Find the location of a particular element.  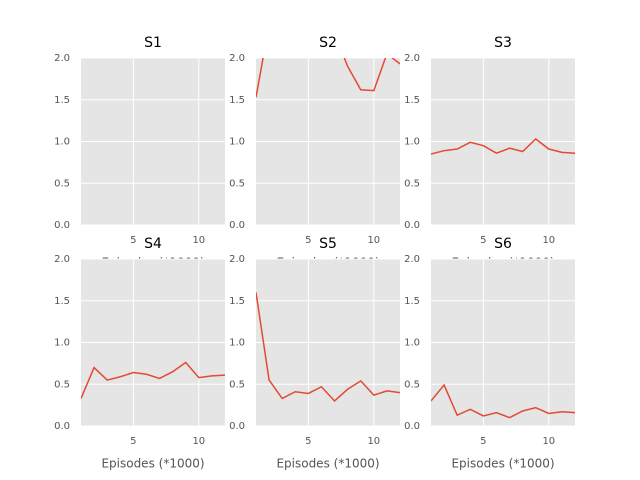

subplot-title: S3 is located at coordinates (503, 43).